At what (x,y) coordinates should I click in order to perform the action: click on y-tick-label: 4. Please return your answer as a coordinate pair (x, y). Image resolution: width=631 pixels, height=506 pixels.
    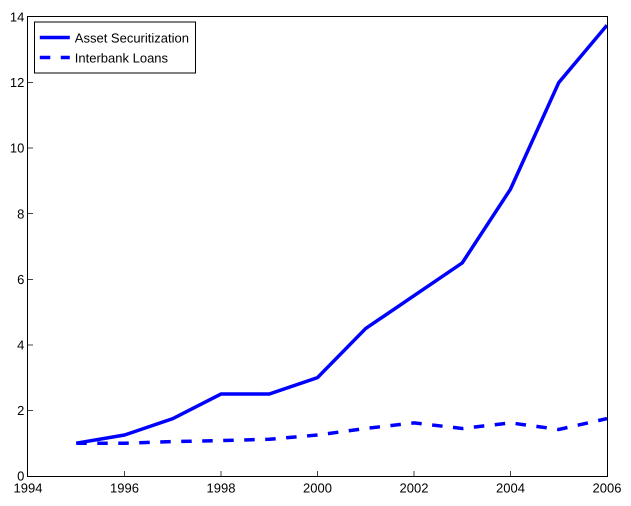
    Looking at the image, I should click on (20, 344).